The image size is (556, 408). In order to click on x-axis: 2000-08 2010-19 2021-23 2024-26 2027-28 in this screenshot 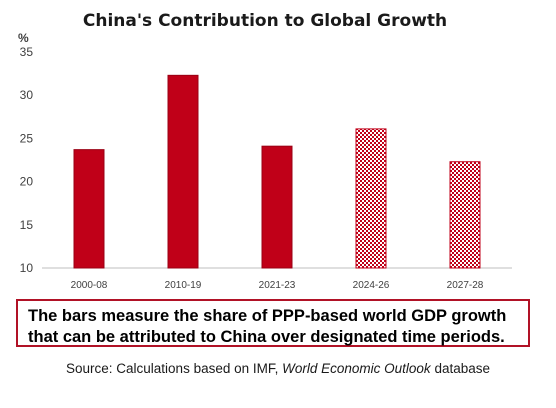, I will do `click(277, 285)`.